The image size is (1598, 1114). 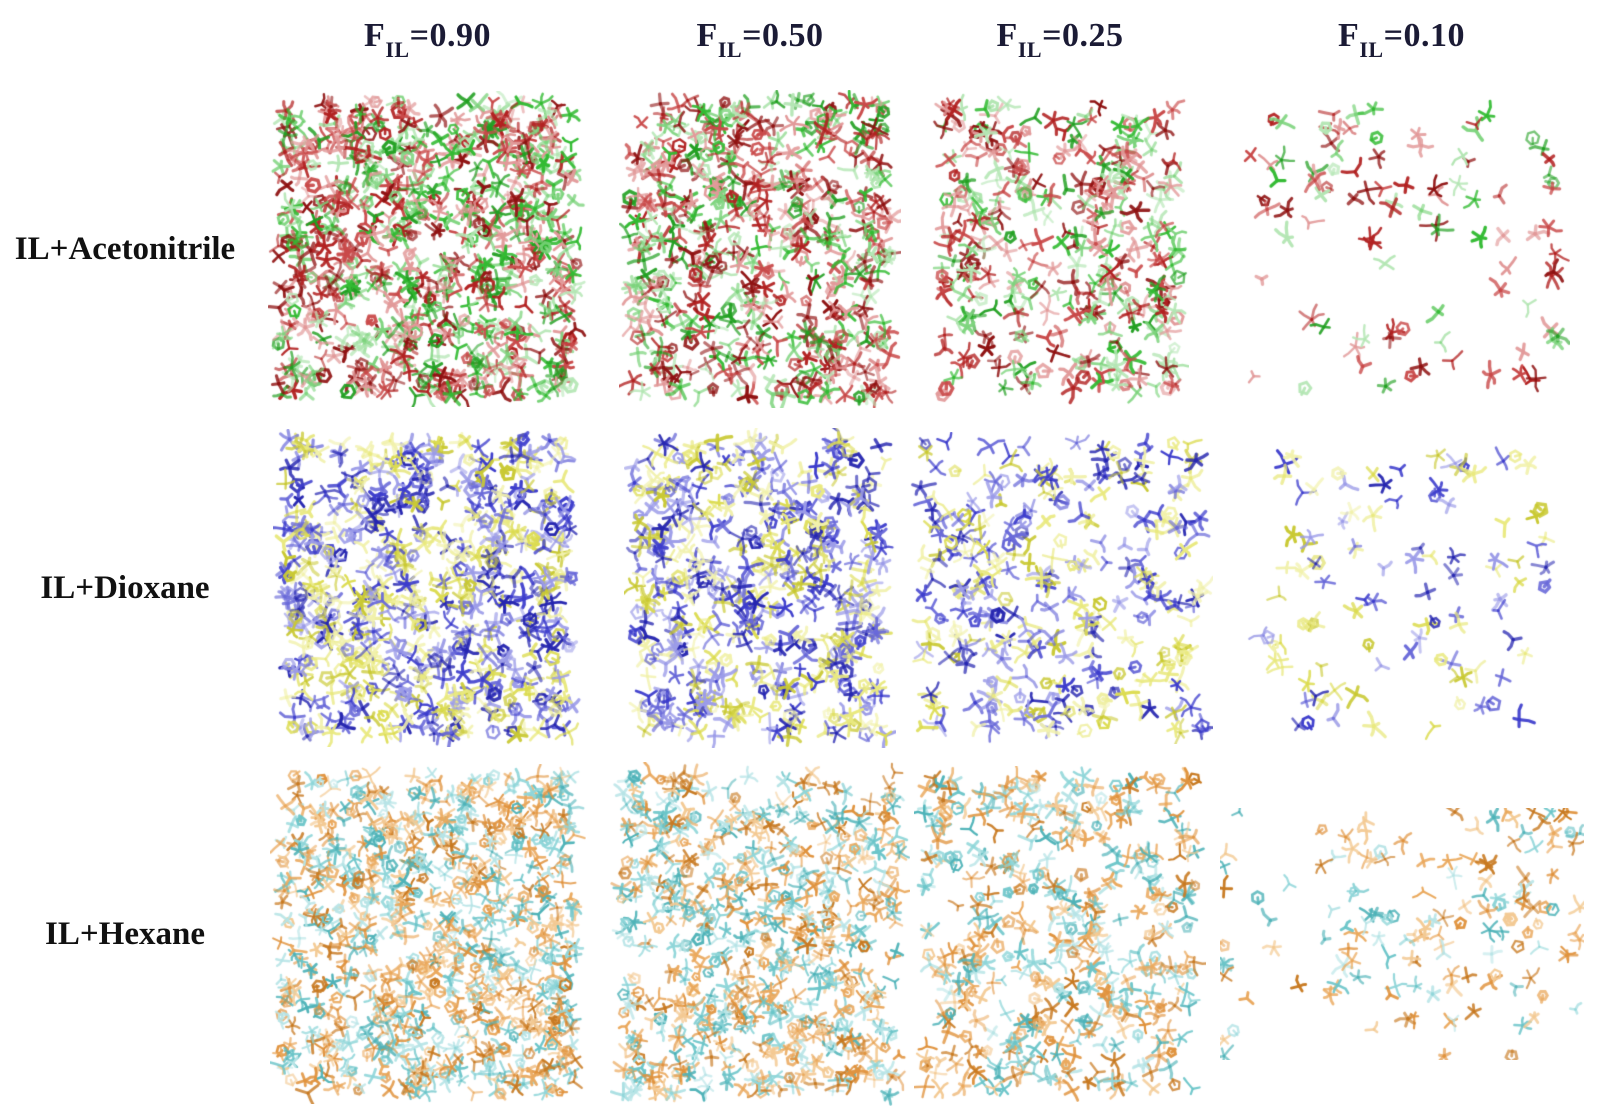 What do you see at coordinates (1424, 35) in the screenshot?
I see `fil-value: =0.10` at bounding box center [1424, 35].